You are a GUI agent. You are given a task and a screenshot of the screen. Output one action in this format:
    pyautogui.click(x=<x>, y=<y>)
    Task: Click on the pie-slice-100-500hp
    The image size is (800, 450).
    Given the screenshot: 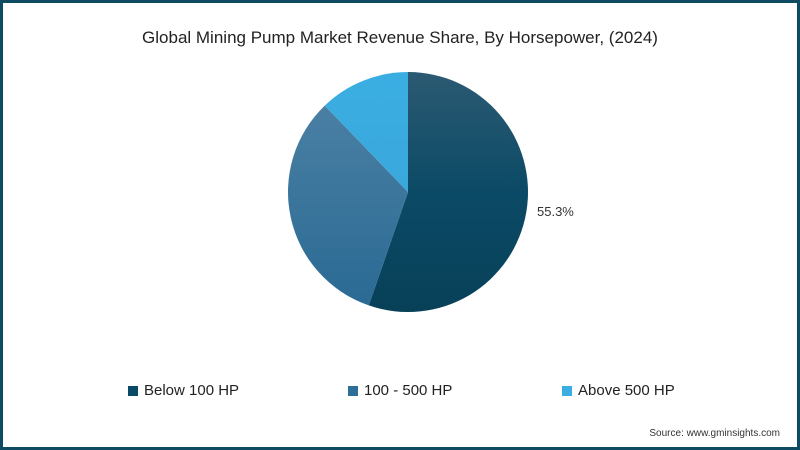 What is the action you would take?
    pyautogui.click(x=347, y=205)
    